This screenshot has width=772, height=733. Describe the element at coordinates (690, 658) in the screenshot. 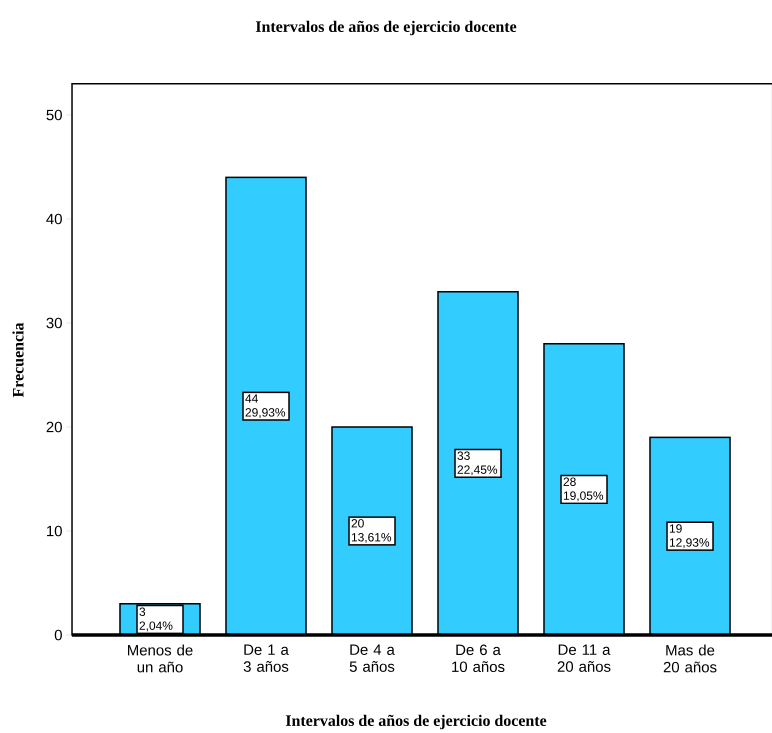

I see `x-tick-label: Mas de 20 años` at that location.